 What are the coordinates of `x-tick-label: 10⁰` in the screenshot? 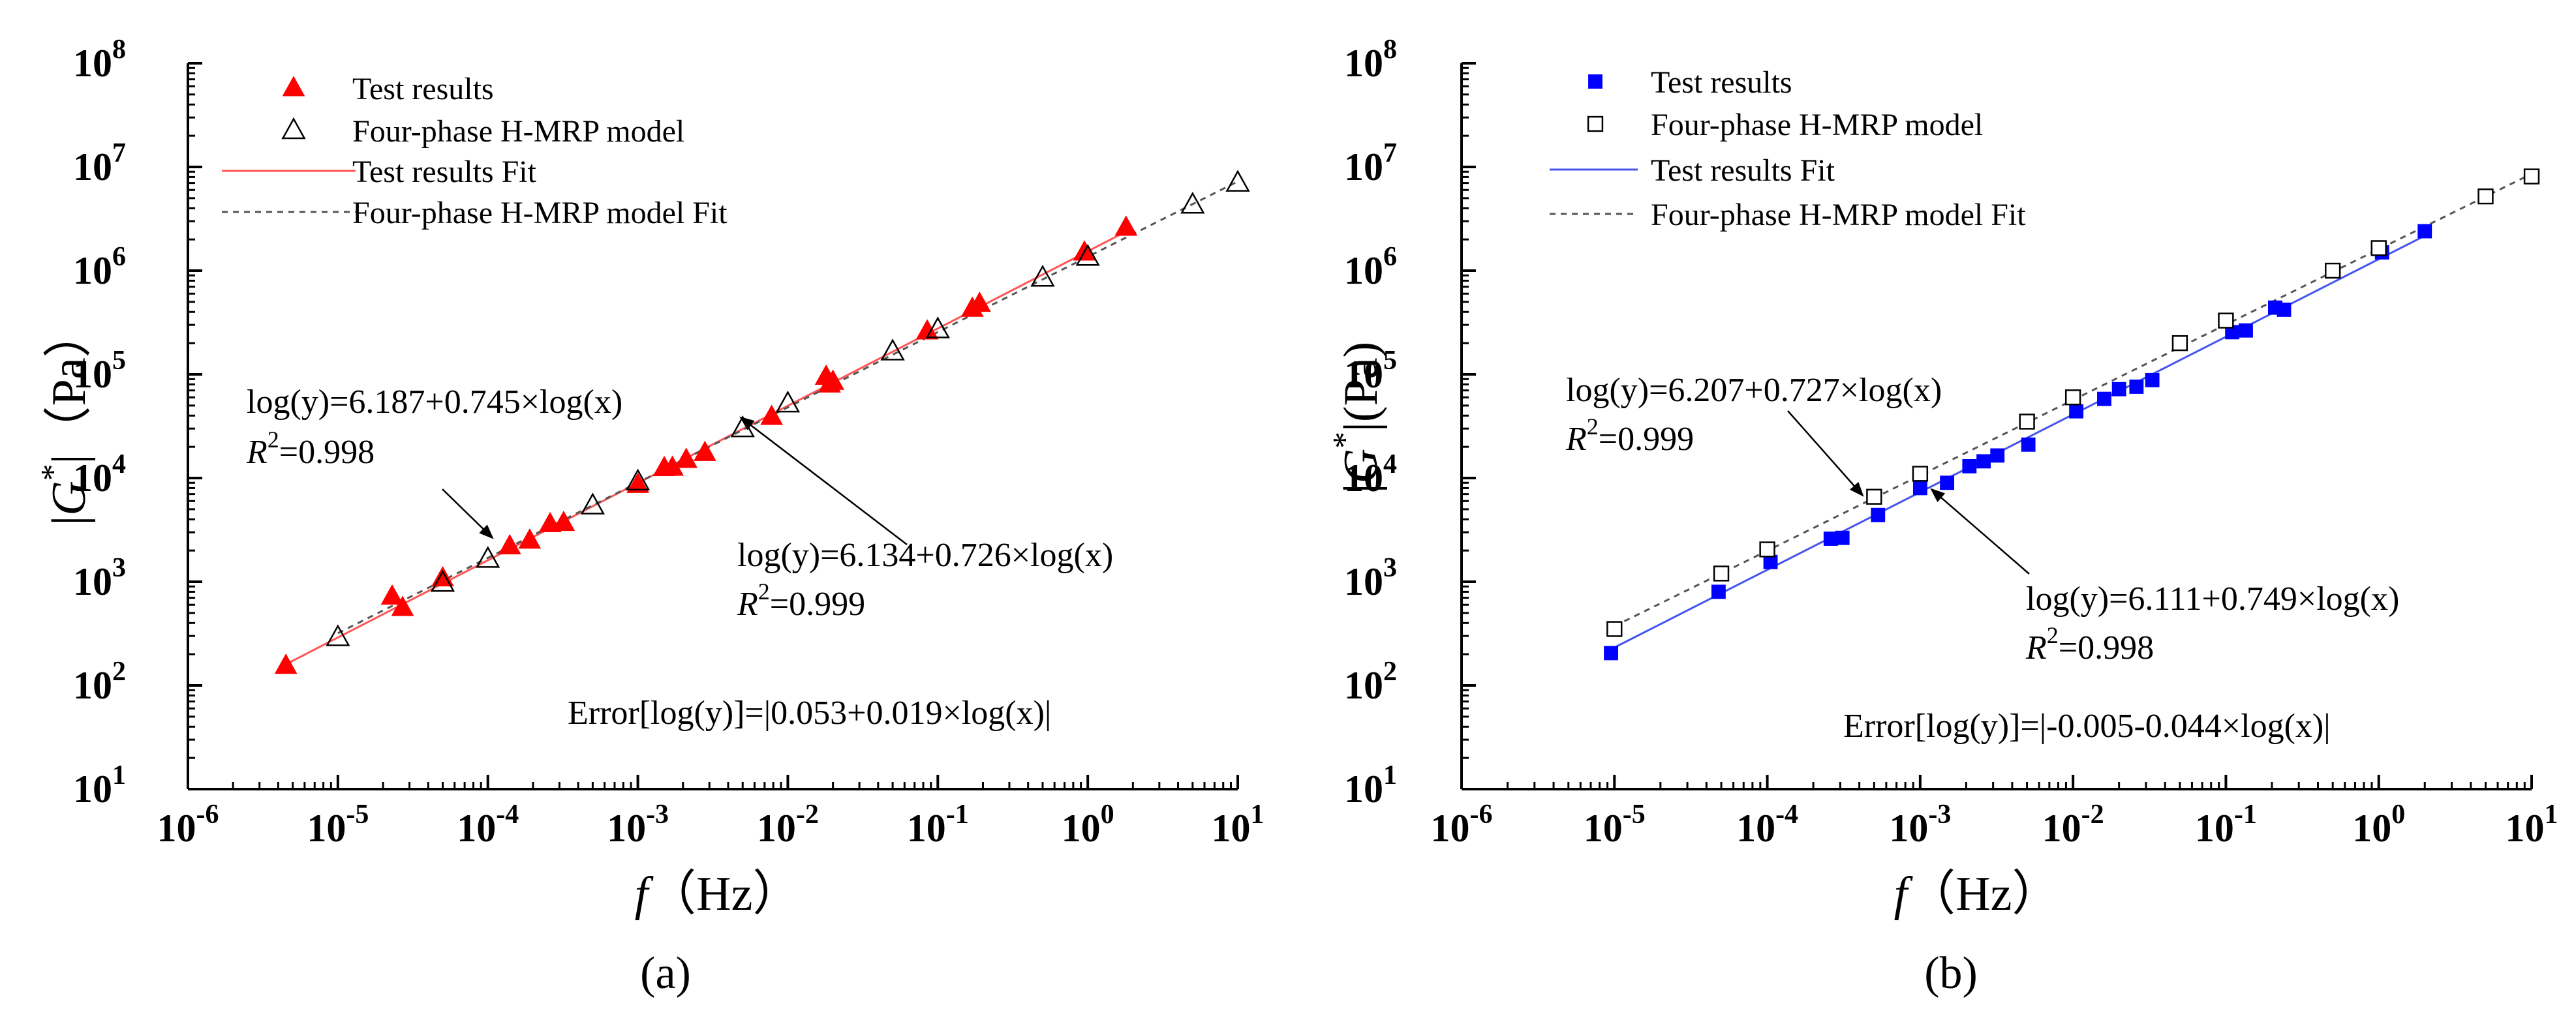 It's located at (1088, 825).